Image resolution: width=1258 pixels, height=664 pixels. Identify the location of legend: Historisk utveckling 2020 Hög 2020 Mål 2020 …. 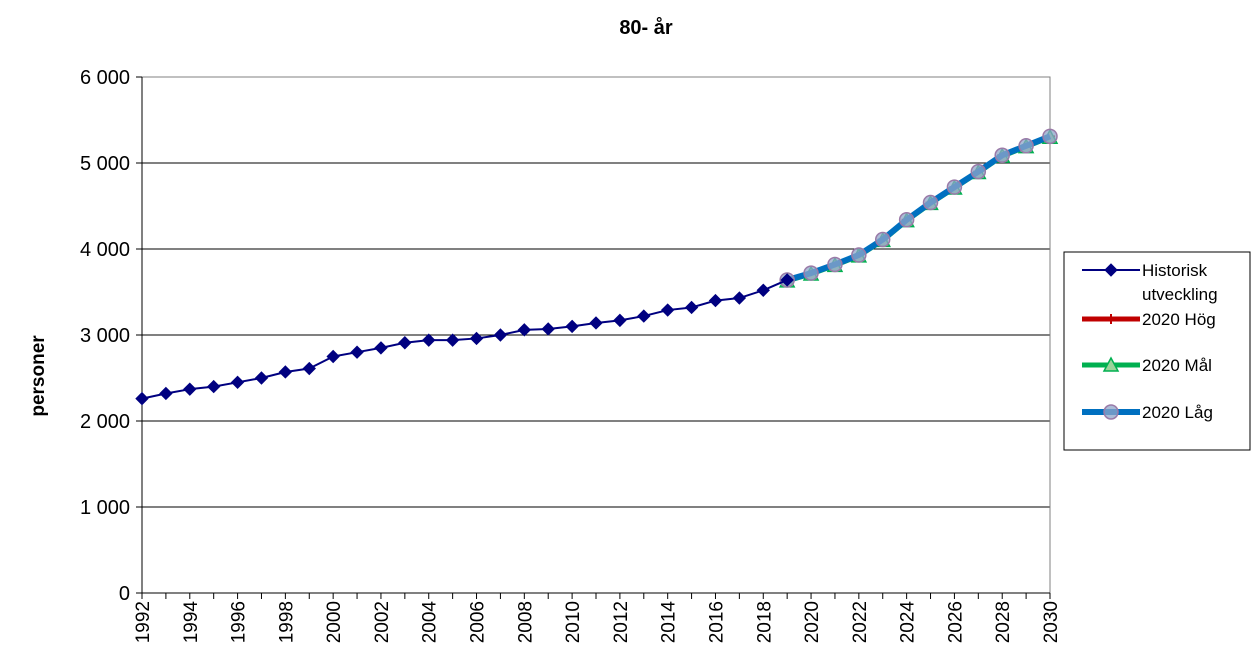
(1157, 351).